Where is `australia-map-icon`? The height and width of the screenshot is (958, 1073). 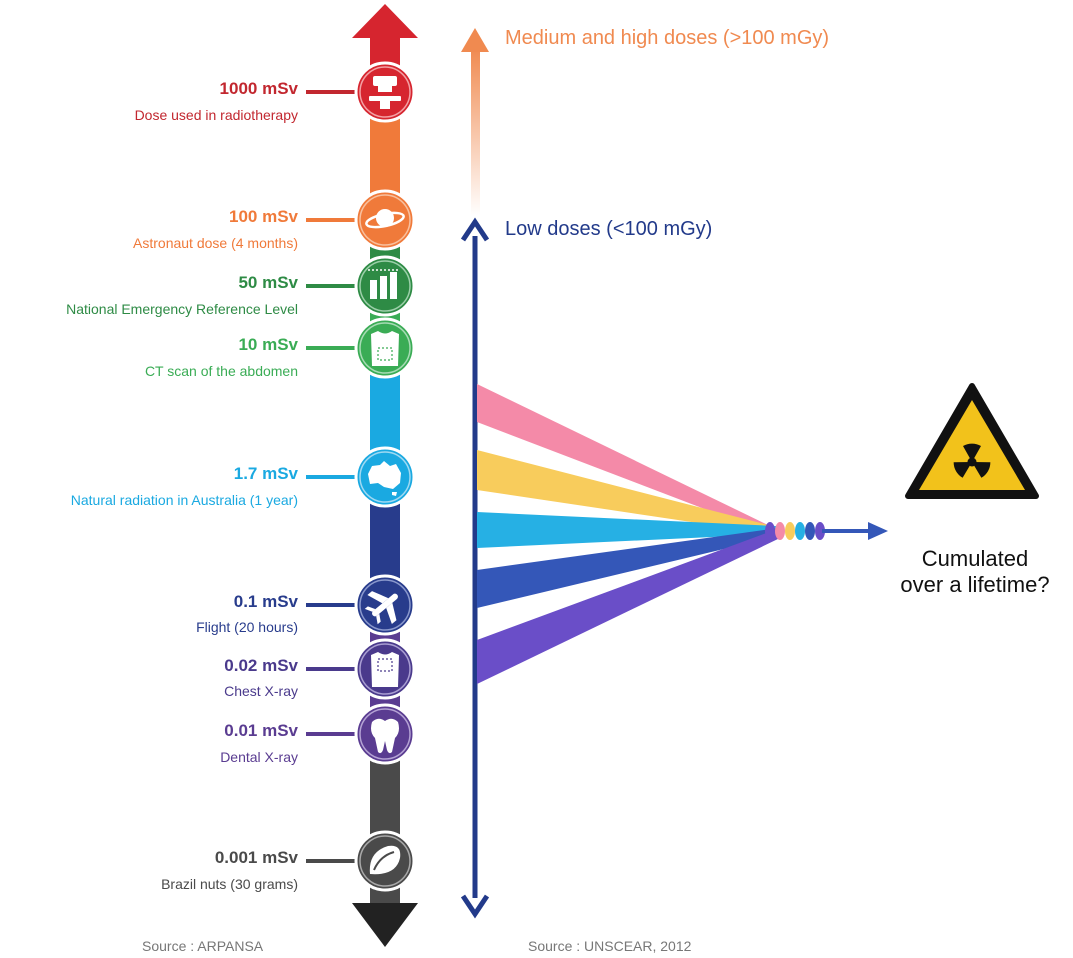
australia-map-icon is located at coordinates (385, 477).